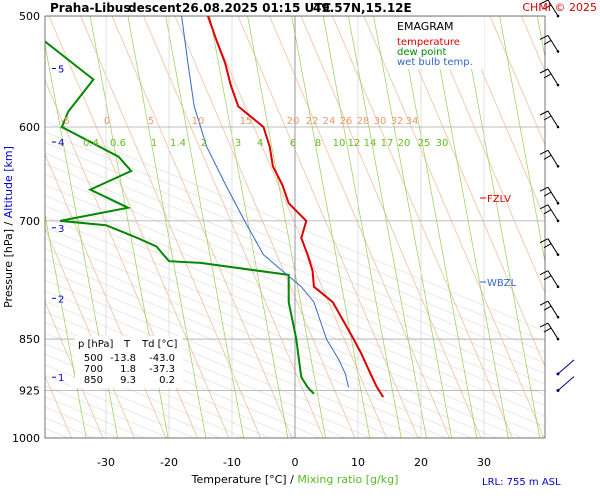 The height and width of the screenshot is (500, 600). What do you see at coordinates (8, 227) in the screenshot?
I see `y-axis-label: Pressure [hPa] / Altitude [km]` at bounding box center [8, 227].